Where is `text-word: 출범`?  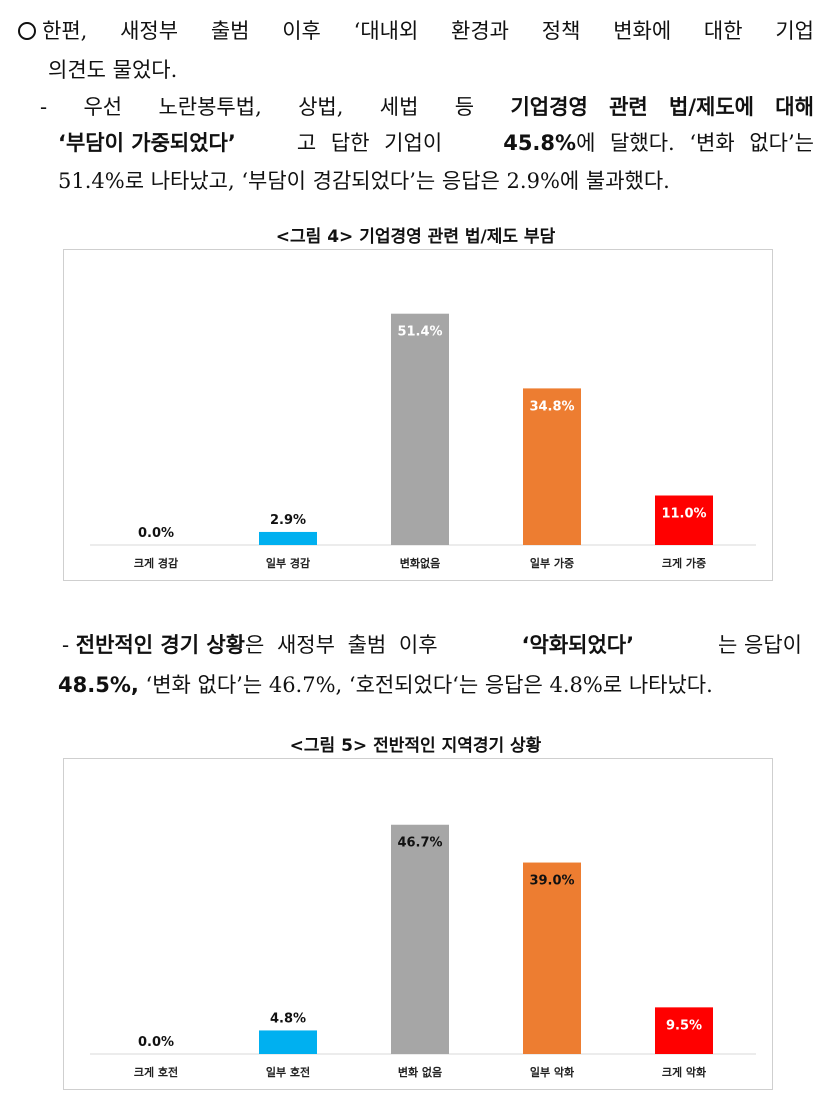 text-word: 출범 is located at coordinates (230, 31).